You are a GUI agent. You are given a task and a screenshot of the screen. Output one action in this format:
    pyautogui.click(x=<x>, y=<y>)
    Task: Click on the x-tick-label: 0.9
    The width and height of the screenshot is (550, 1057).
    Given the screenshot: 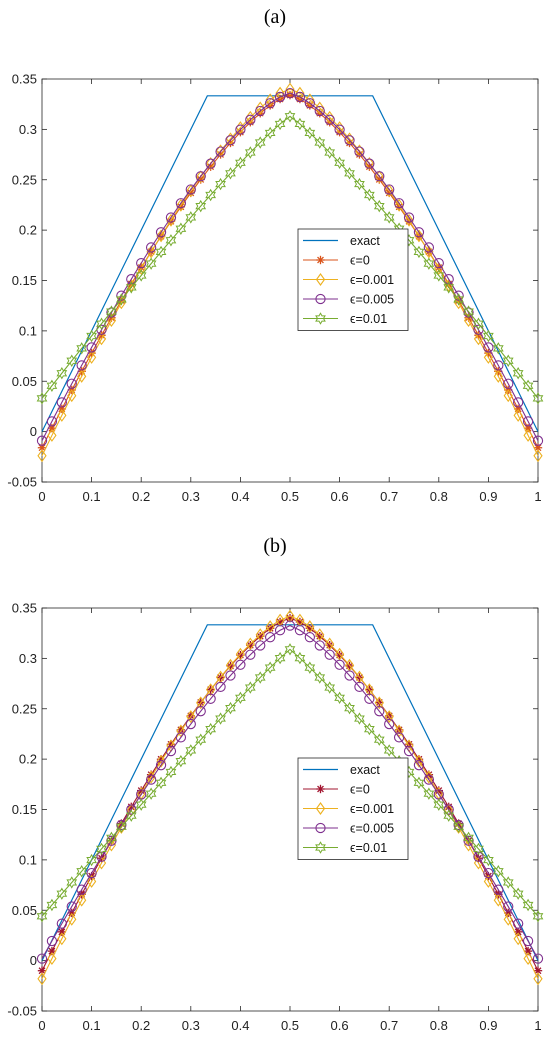 What is the action you would take?
    pyautogui.click(x=488, y=496)
    